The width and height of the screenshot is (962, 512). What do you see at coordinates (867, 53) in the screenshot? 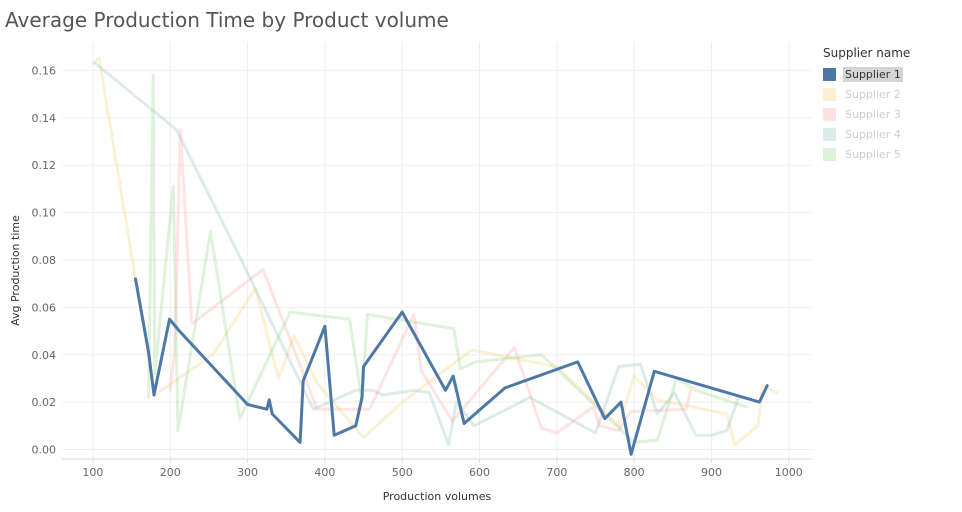
I see `legend-title: Supplier name` at bounding box center [867, 53].